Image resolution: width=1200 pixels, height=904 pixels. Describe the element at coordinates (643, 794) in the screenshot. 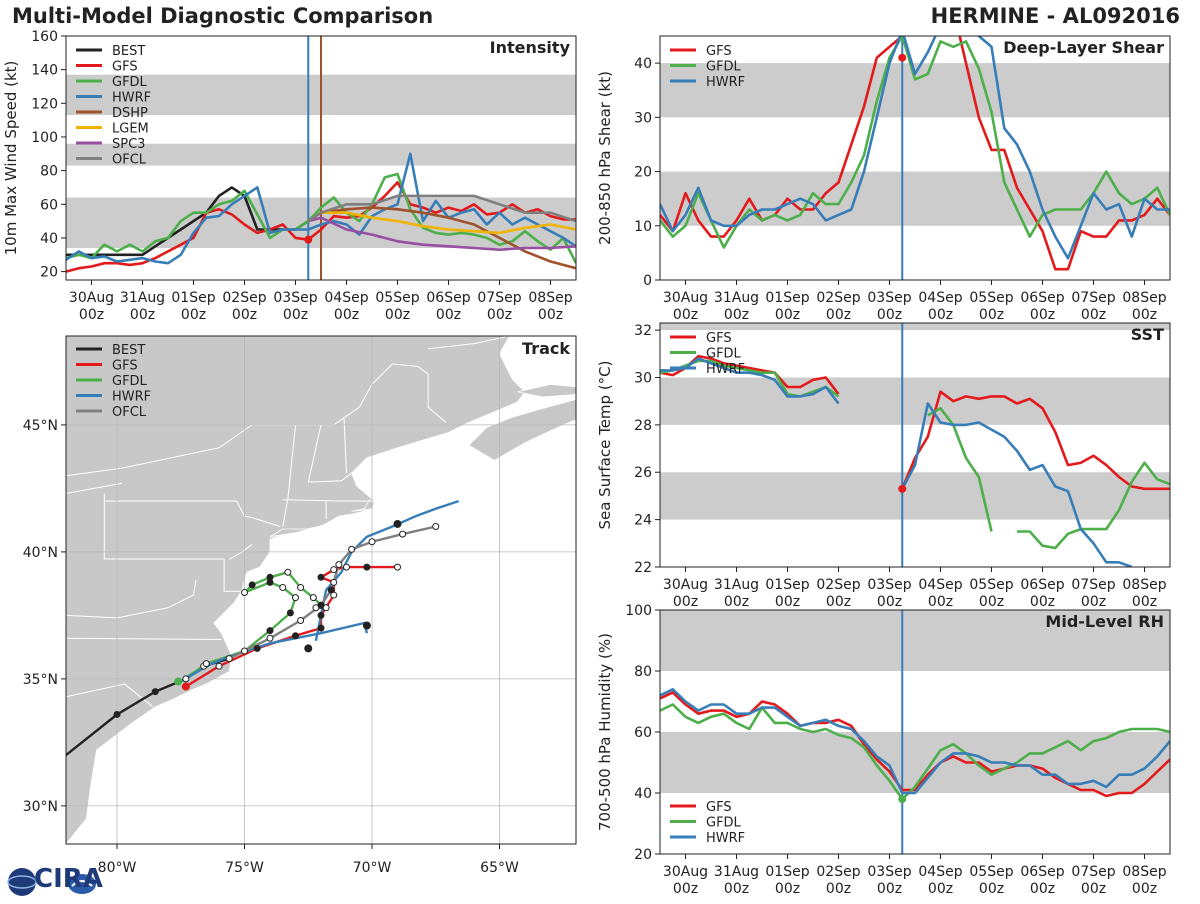

I see `y-tick-label: 40` at that location.